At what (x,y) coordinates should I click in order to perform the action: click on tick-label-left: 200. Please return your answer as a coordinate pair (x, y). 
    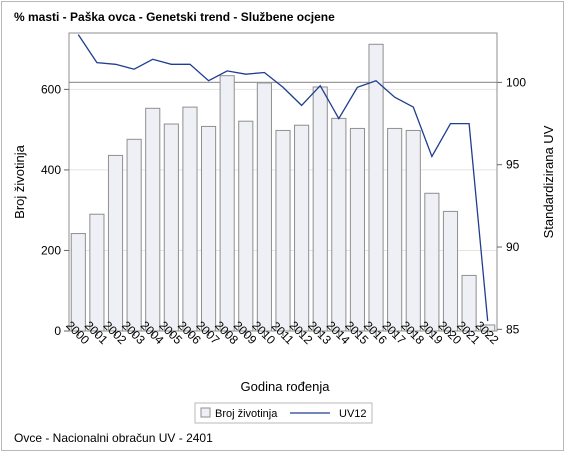
    Looking at the image, I should click on (51, 250).